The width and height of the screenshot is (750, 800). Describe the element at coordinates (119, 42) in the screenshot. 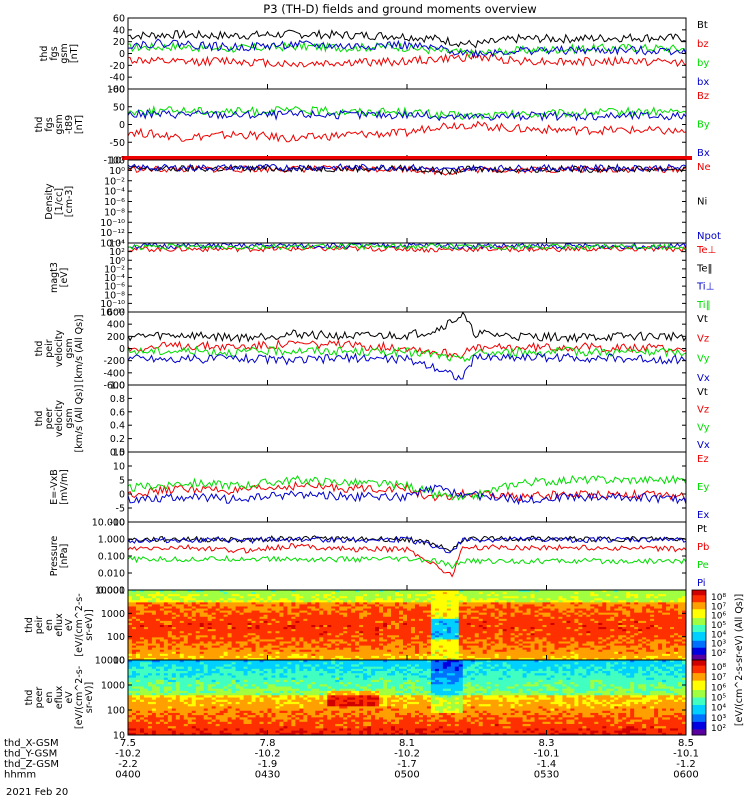

I see `y-tick-label: 20` at that location.